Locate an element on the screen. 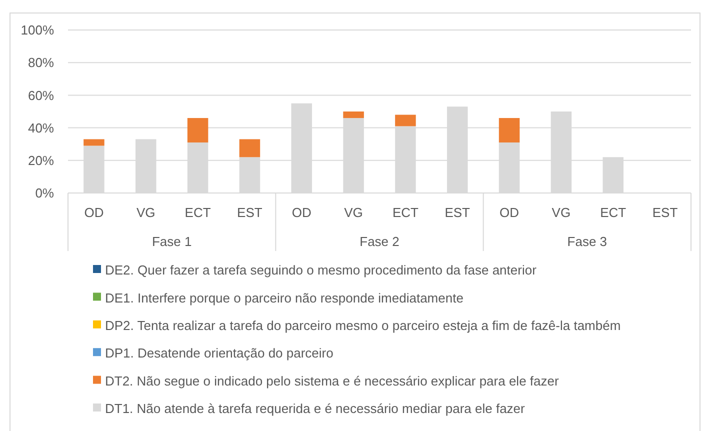 The image size is (714, 431). y-tick-label: 80% is located at coordinates (41, 62).